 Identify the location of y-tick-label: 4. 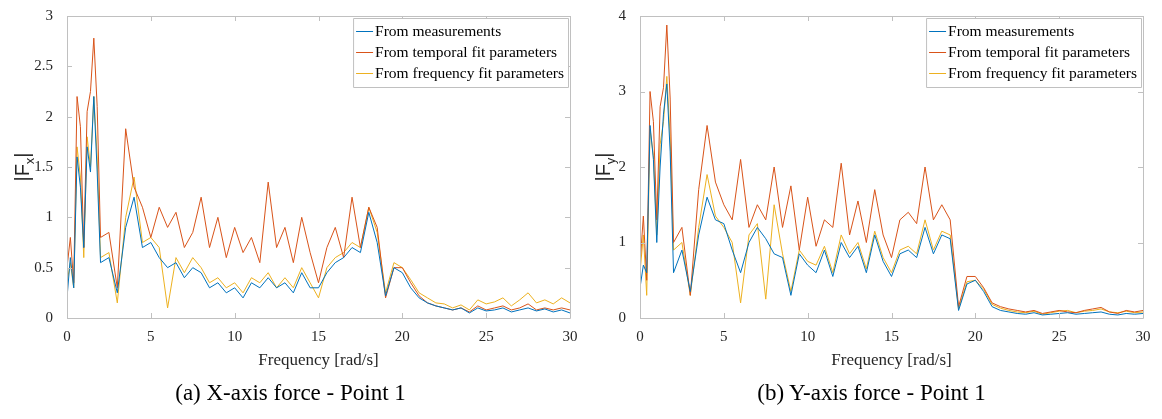
(622, 14).